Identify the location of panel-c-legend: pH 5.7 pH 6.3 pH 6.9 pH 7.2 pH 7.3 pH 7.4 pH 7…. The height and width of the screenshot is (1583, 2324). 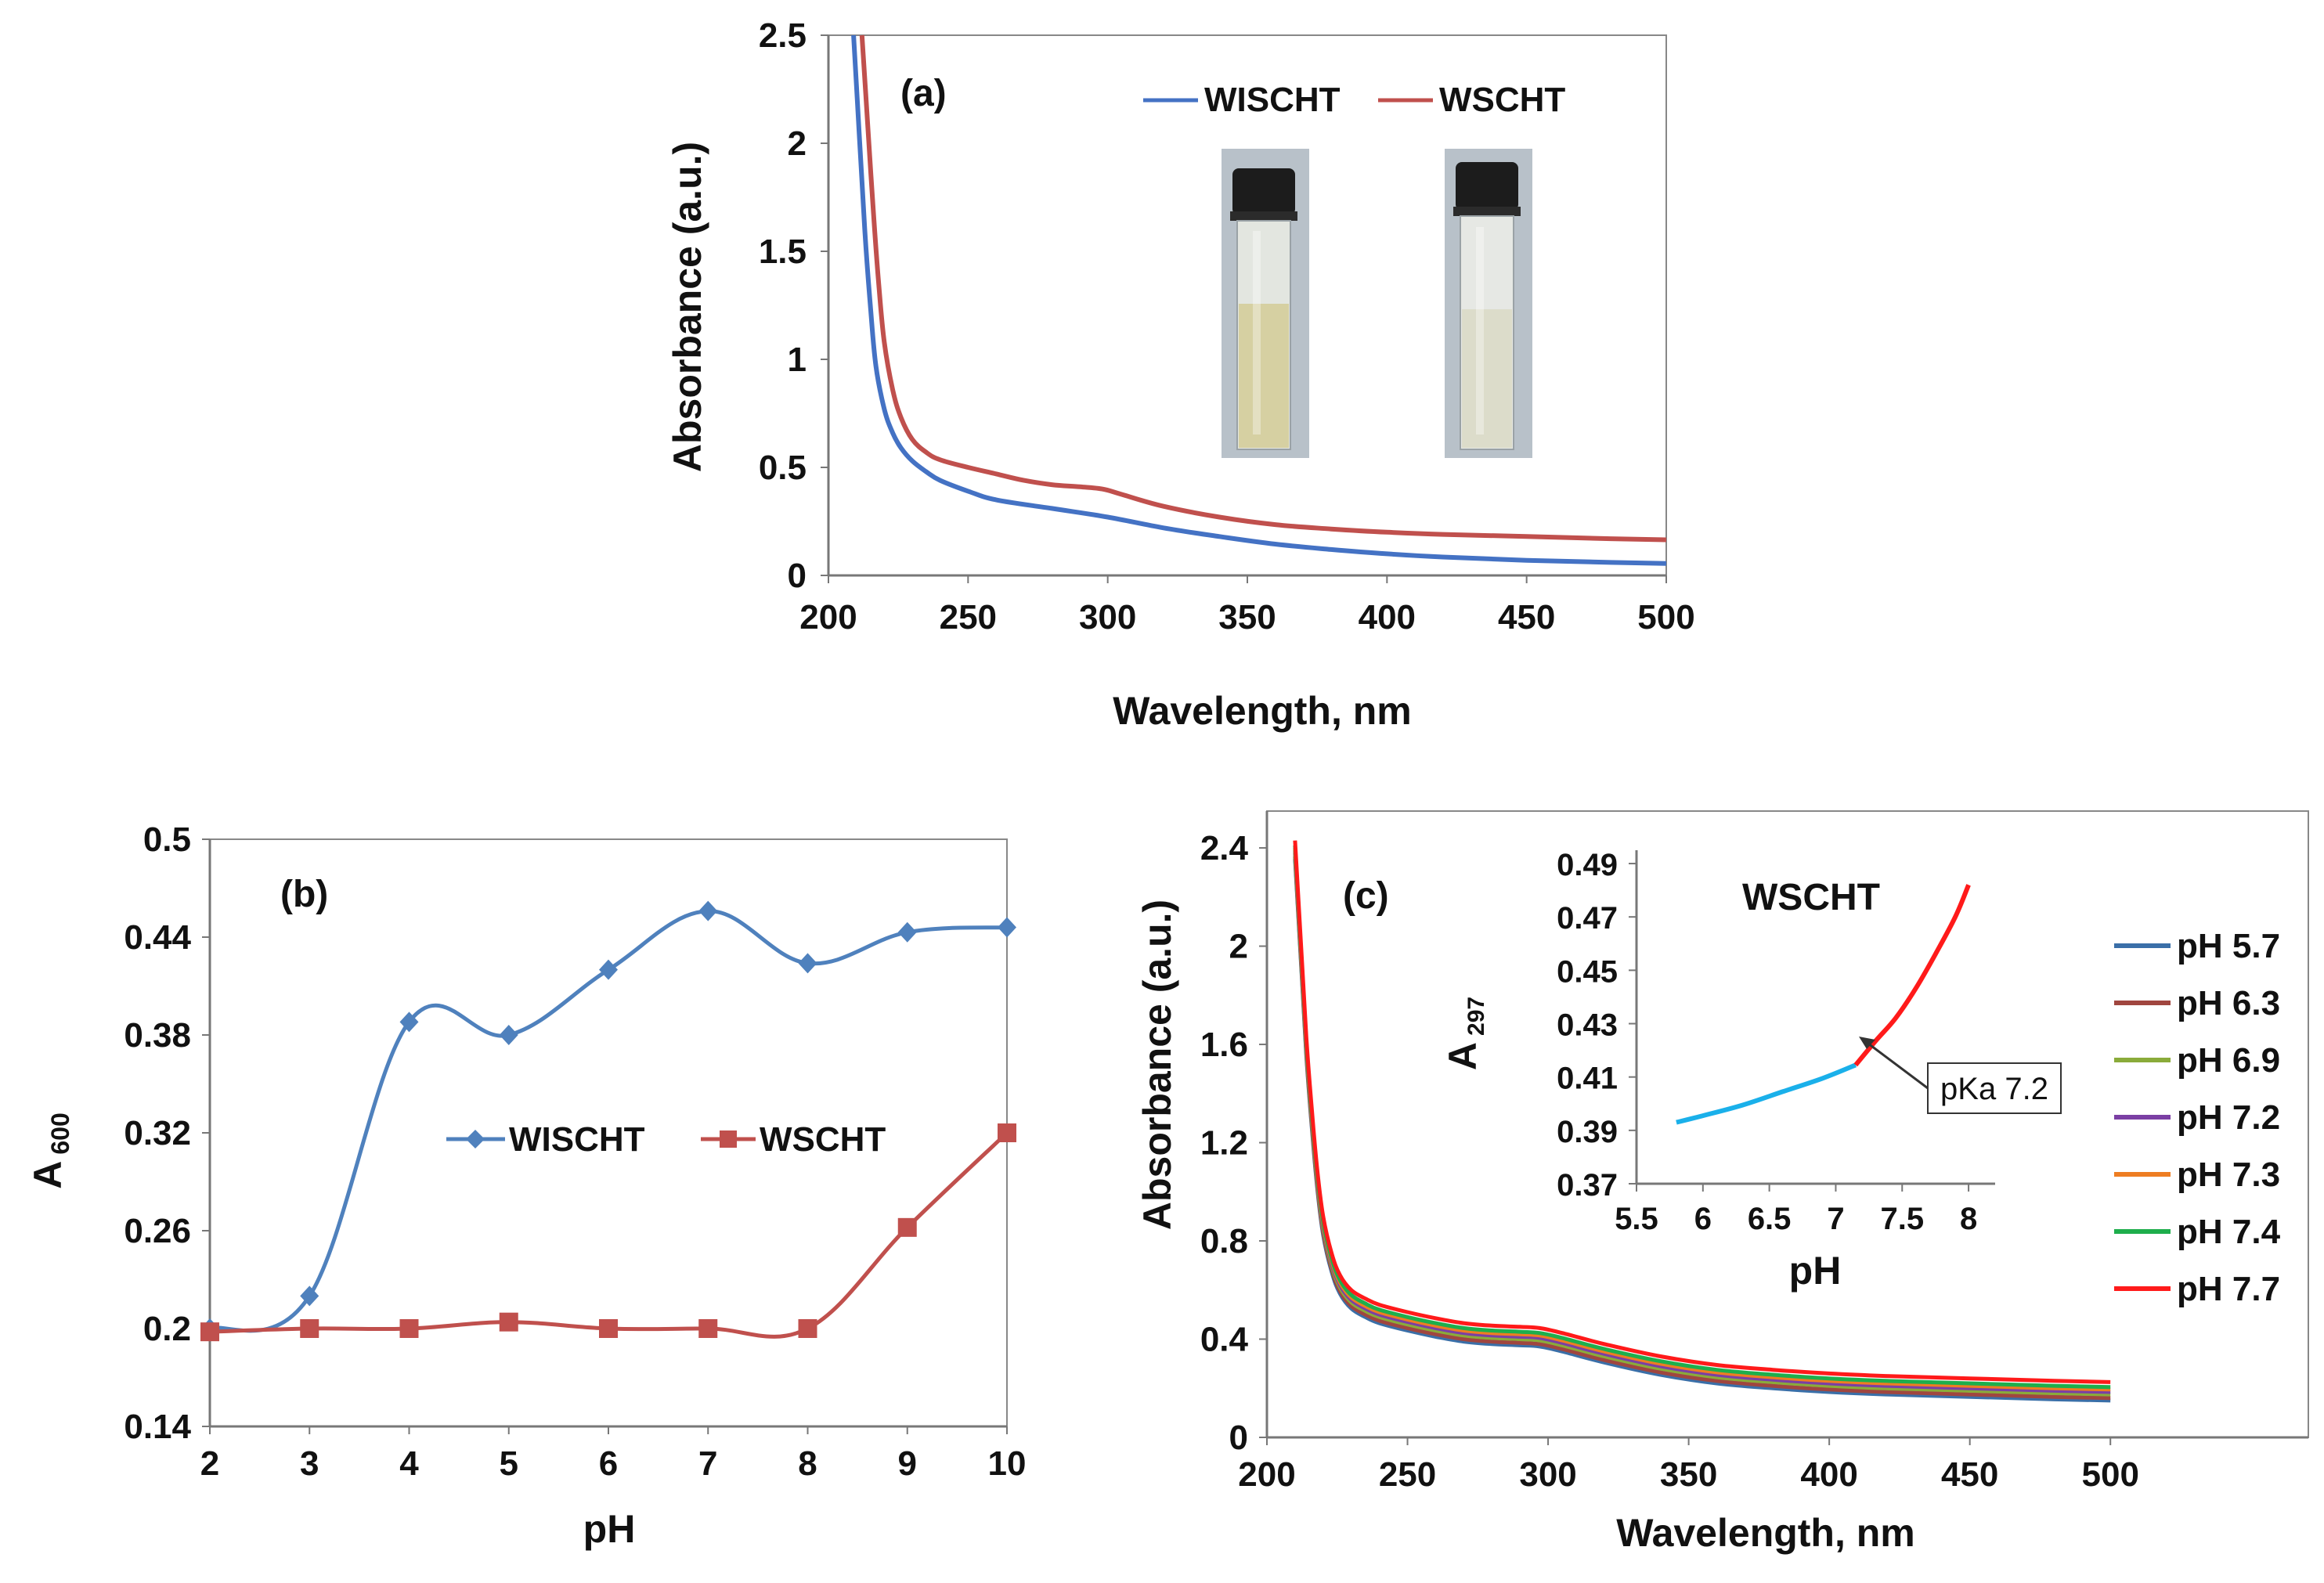
(2197, 1117).